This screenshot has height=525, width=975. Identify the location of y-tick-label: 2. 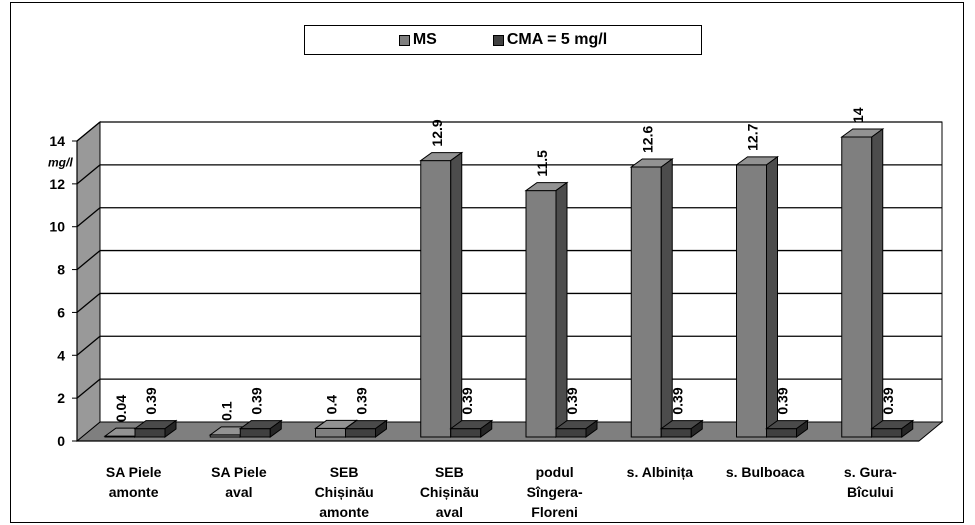
(61, 398).